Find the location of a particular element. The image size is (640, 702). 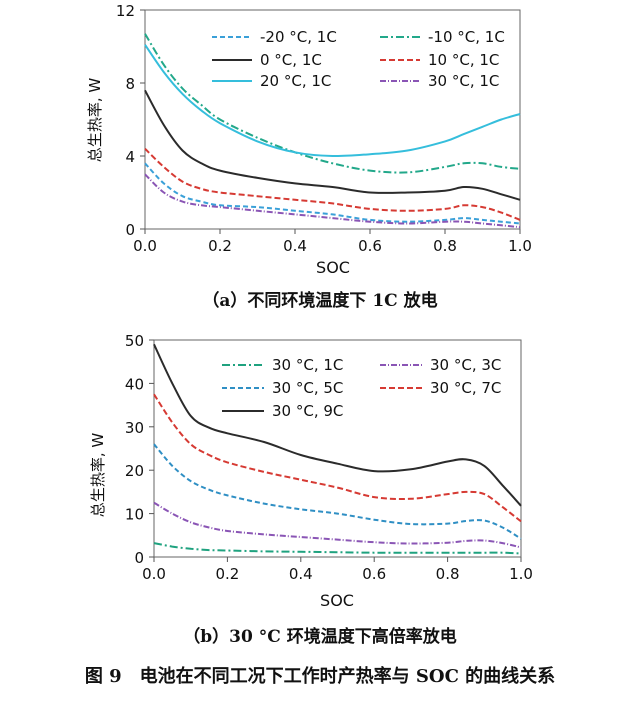

y-tick-label: 20 is located at coordinates (134, 471).